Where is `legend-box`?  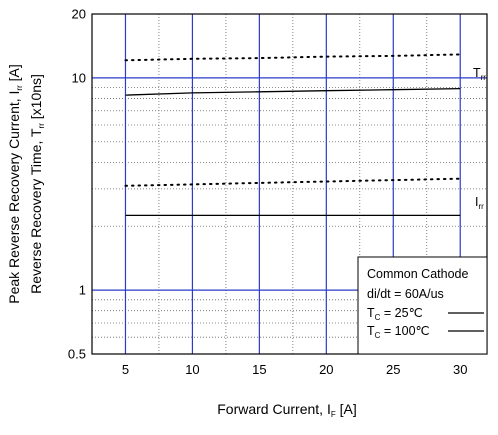
legend-box is located at coordinates (422, 305).